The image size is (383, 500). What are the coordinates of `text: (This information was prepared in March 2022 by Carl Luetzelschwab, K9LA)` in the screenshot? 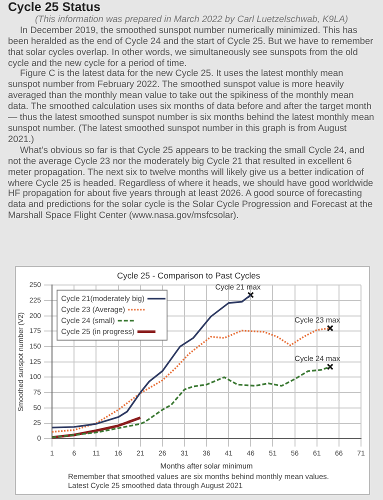 It's located at (192, 19).